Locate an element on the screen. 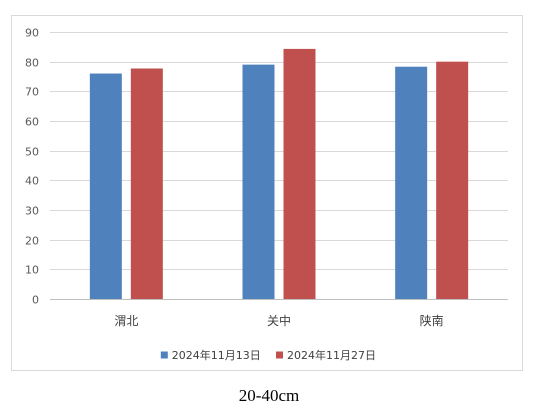 Image resolution: width=538 pixels, height=419 pixels. y-tick-label: 50 is located at coordinates (32, 152).